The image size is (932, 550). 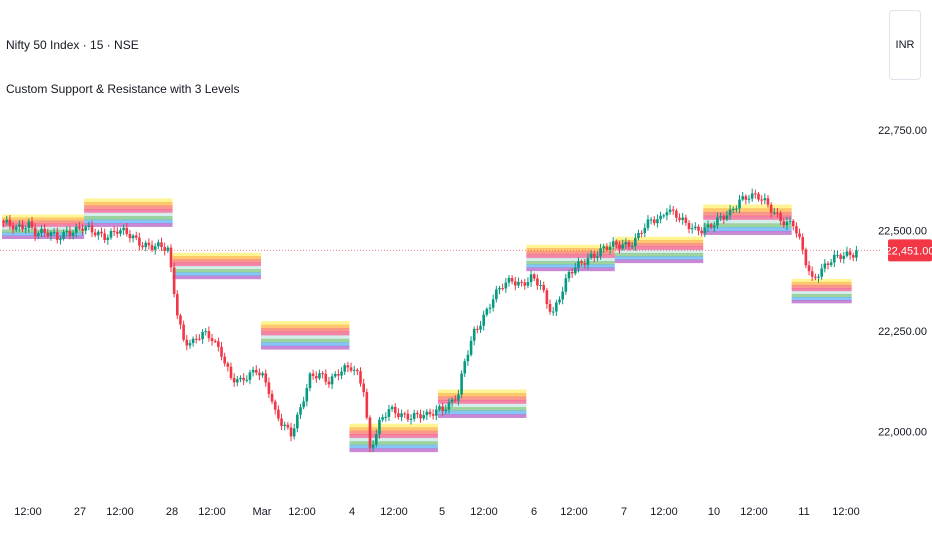 I want to click on sr-band, so click(x=570, y=258).